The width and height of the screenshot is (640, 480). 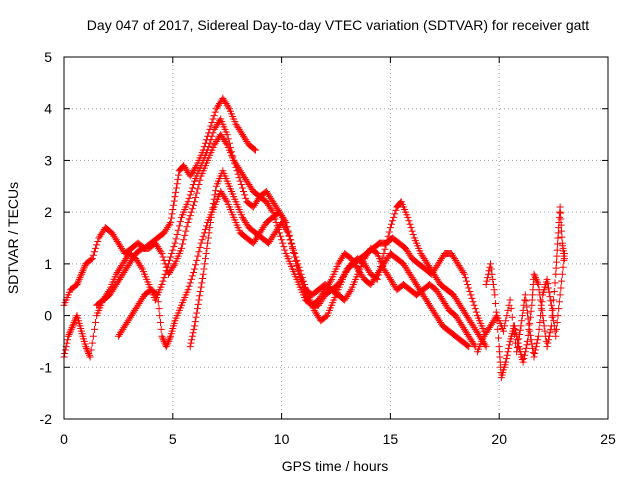 I want to click on y-tick-label: 0, so click(x=48, y=316).